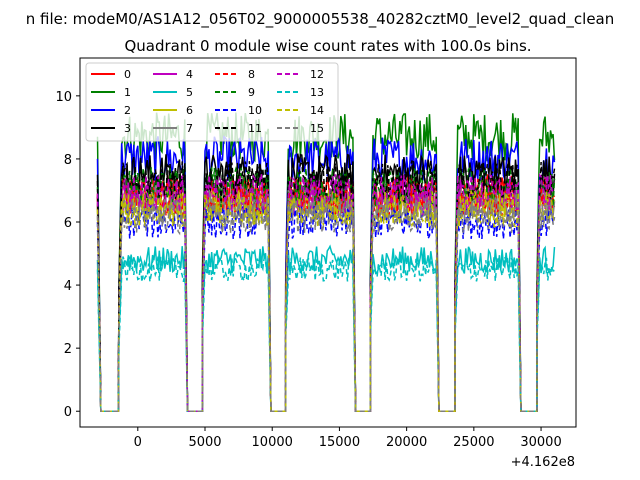 The width and height of the screenshot is (640, 480). What do you see at coordinates (68, 412) in the screenshot?
I see `y-tick-label: 0` at bounding box center [68, 412].